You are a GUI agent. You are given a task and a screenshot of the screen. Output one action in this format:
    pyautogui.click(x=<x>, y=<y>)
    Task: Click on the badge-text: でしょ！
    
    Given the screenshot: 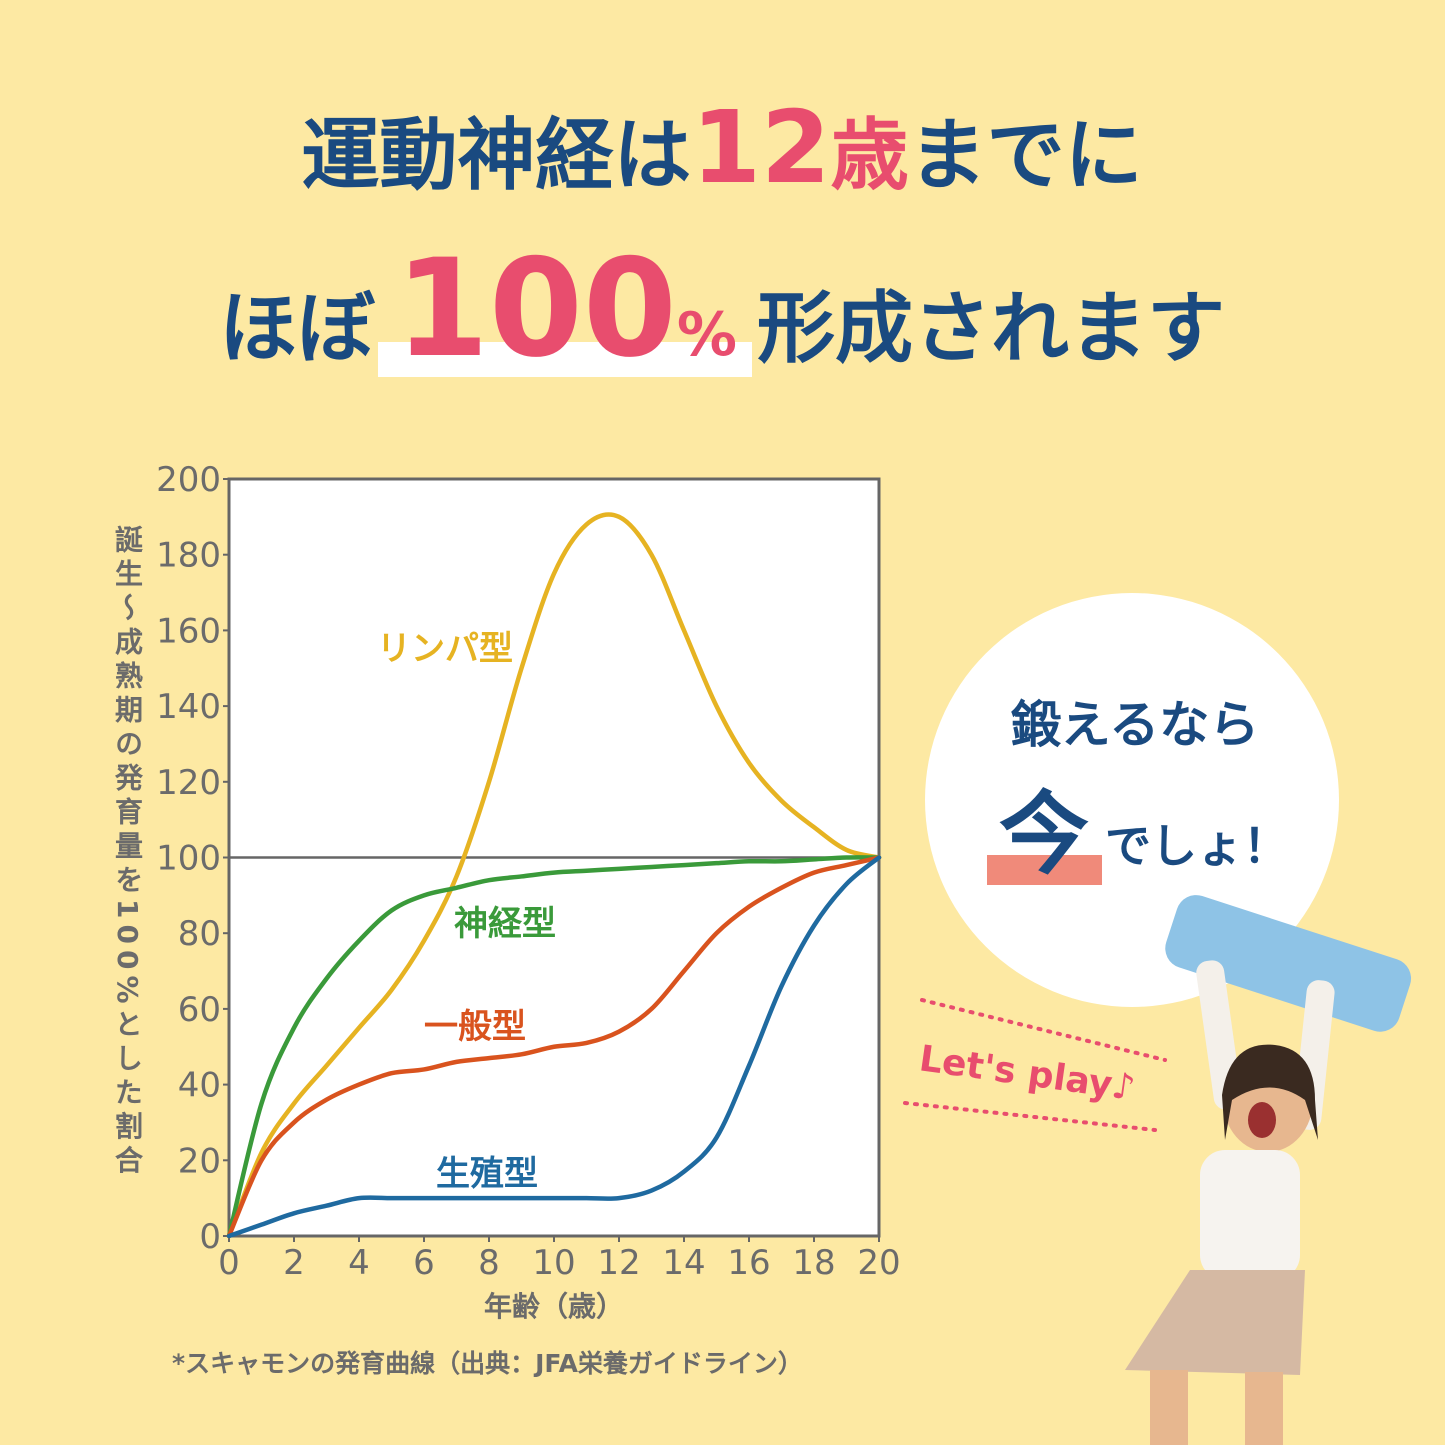 What is the action you would take?
    pyautogui.click(x=1197, y=846)
    